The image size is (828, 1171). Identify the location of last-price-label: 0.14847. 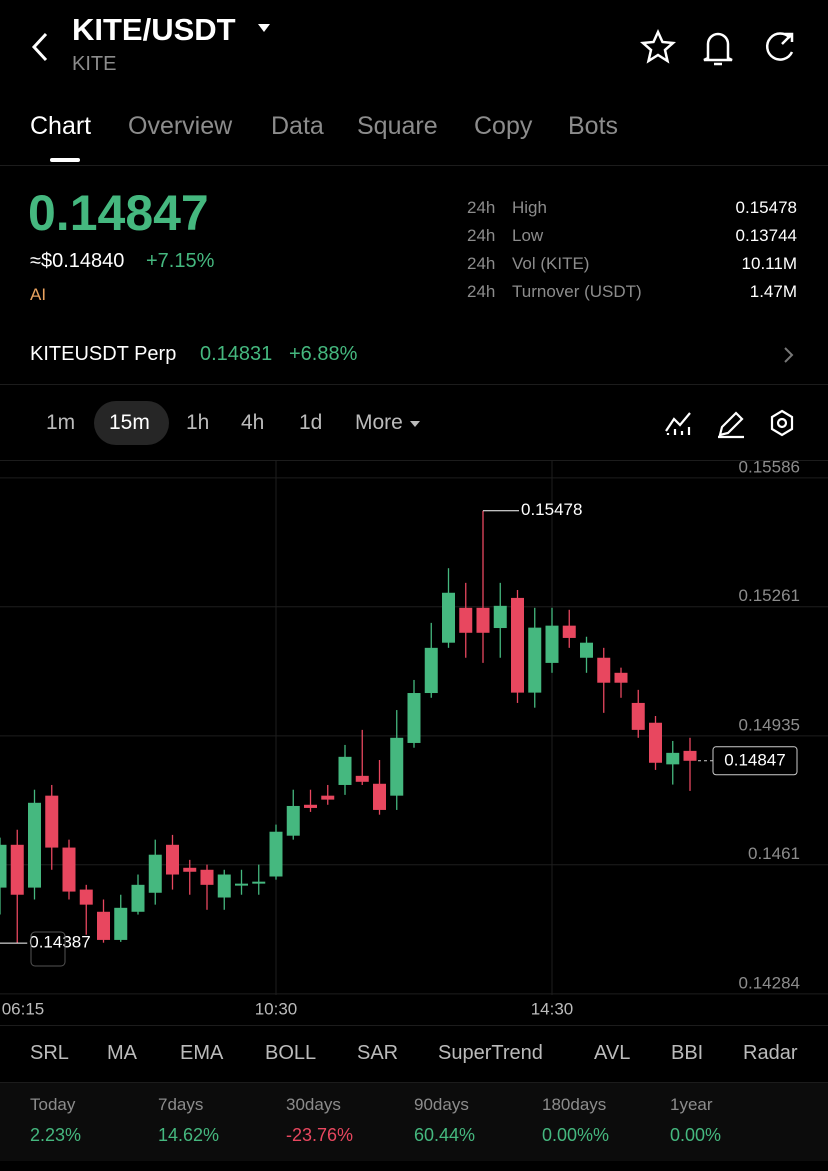
(754, 759).